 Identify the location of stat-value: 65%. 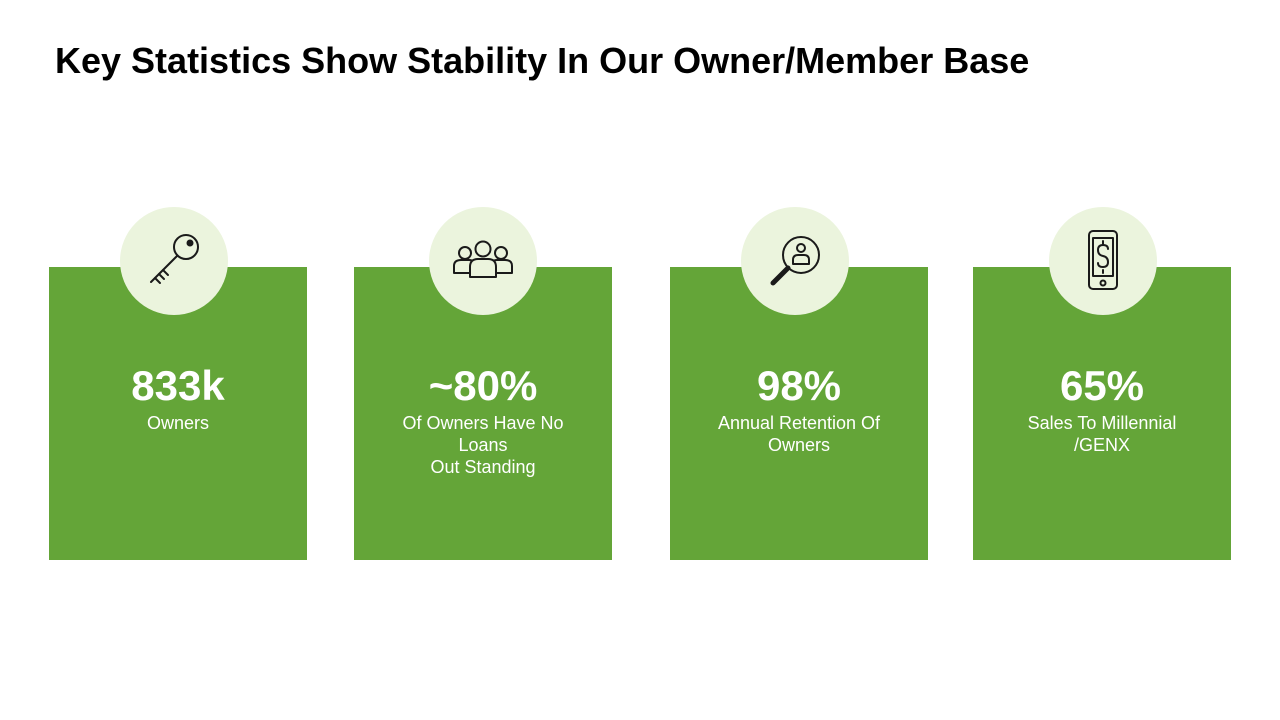
(1102, 385).